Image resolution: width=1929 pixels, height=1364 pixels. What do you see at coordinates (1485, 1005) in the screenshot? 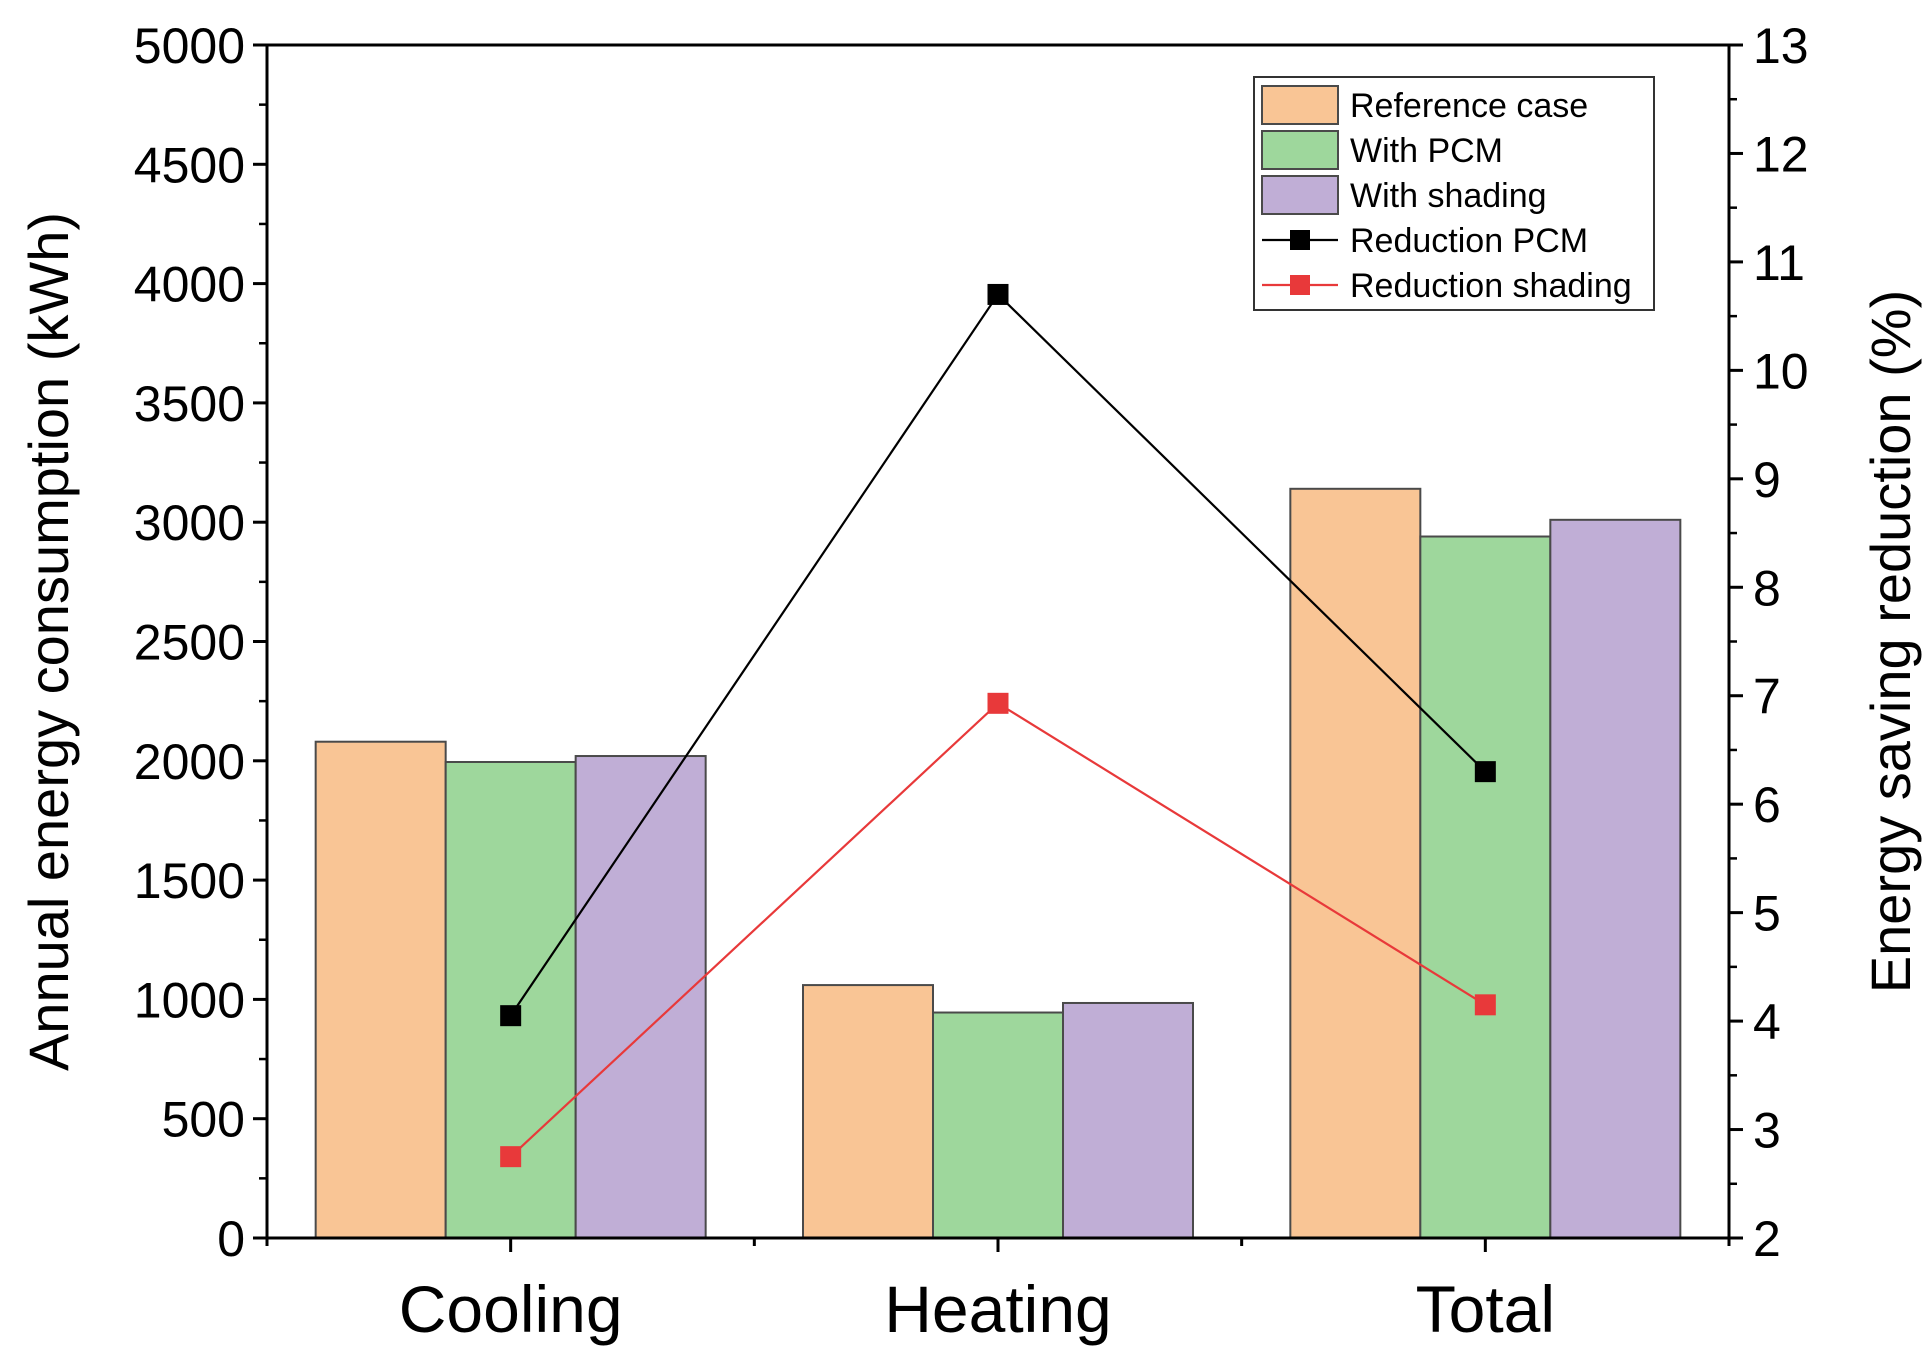
I see `point-reduction-shading-total` at bounding box center [1485, 1005].